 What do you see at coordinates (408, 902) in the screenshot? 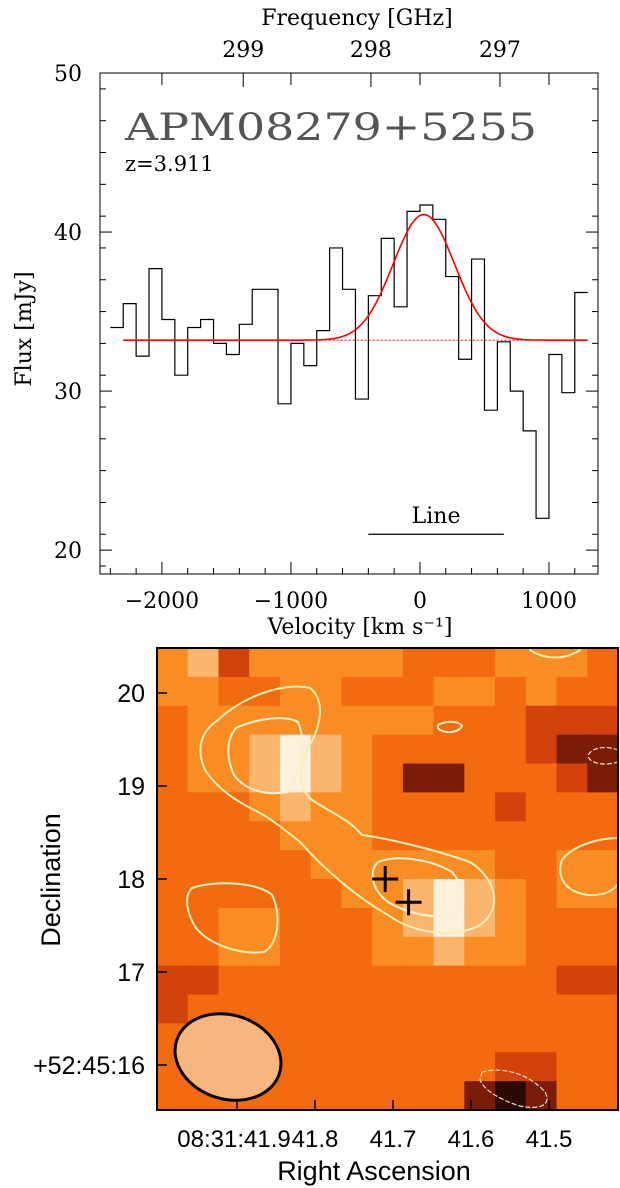
I see `cross-marker` at bounding box center [408, 902].